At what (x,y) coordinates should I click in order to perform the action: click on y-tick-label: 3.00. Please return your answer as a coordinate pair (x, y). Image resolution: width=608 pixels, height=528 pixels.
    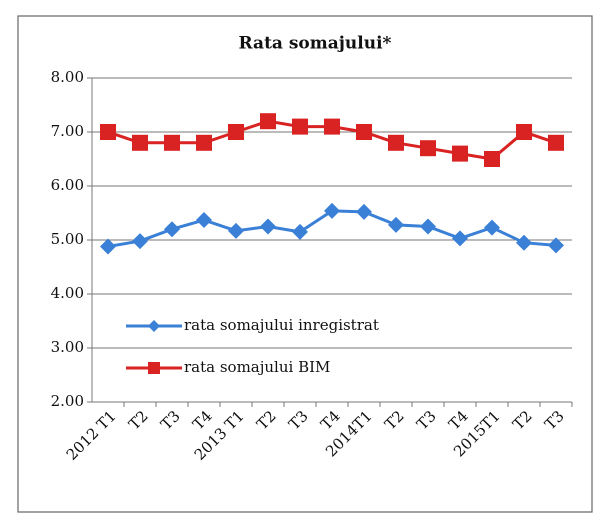
    Looking at the image, I should click on (67, 347).